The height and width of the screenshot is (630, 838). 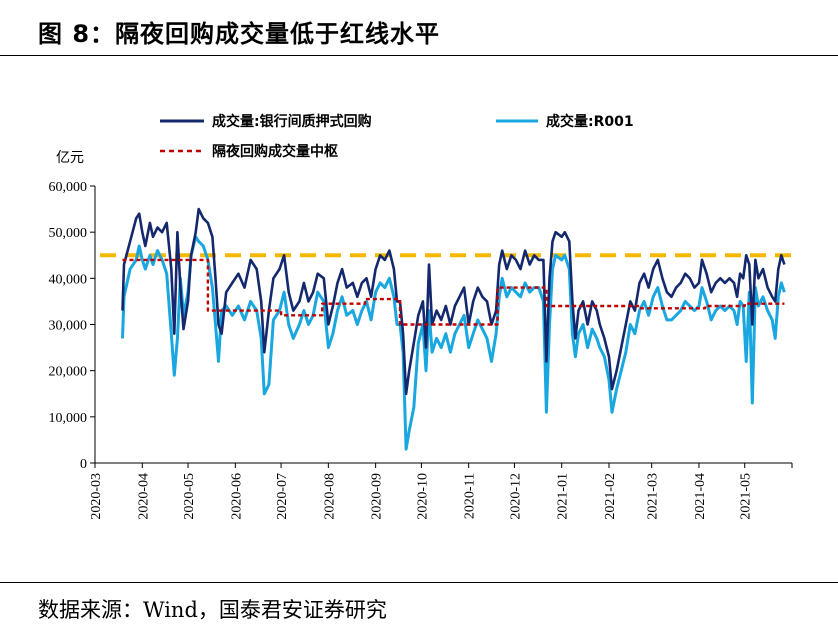 What do you see at coordinates (68, 326) in the screenshot?
I see `y-tick-label: 30,000` at bounding box center [68, 326].